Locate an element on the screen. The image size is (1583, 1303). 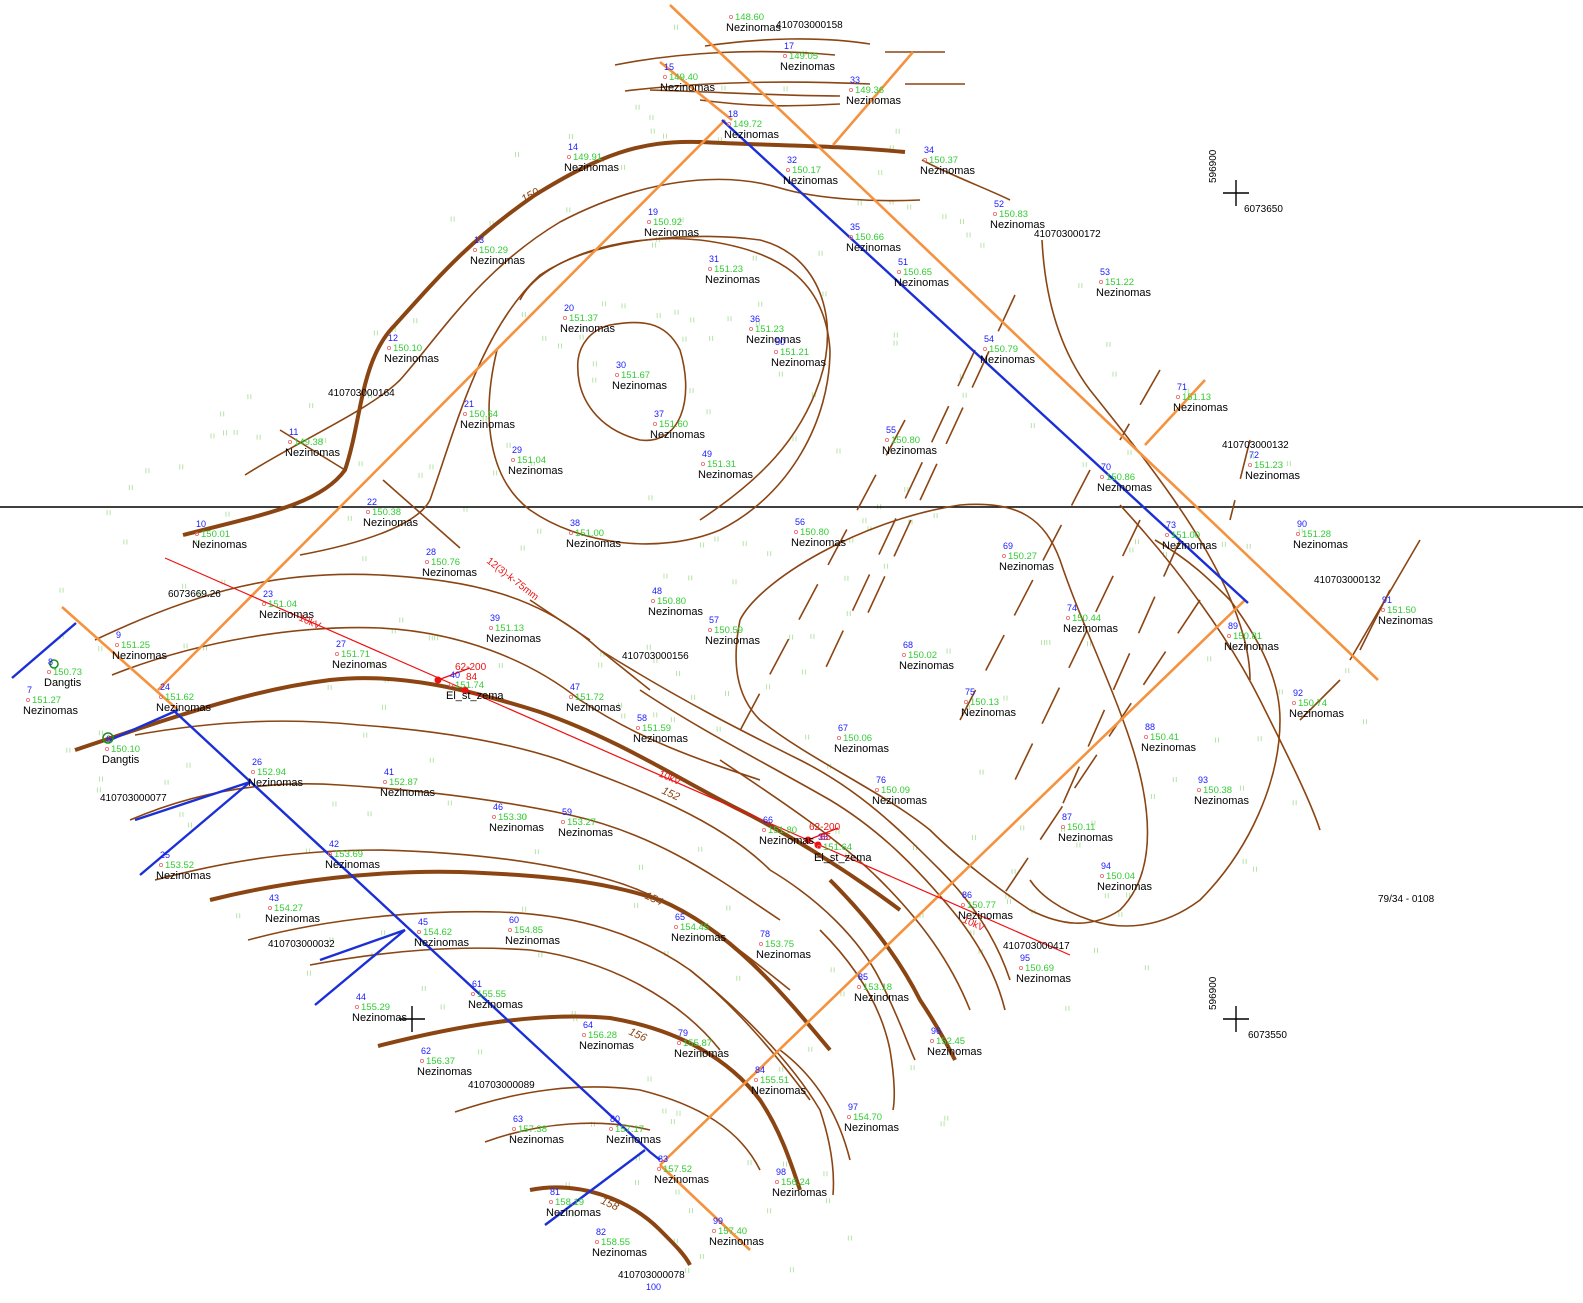
point-elevation: 151.27 is located at coordinates (46, 700).